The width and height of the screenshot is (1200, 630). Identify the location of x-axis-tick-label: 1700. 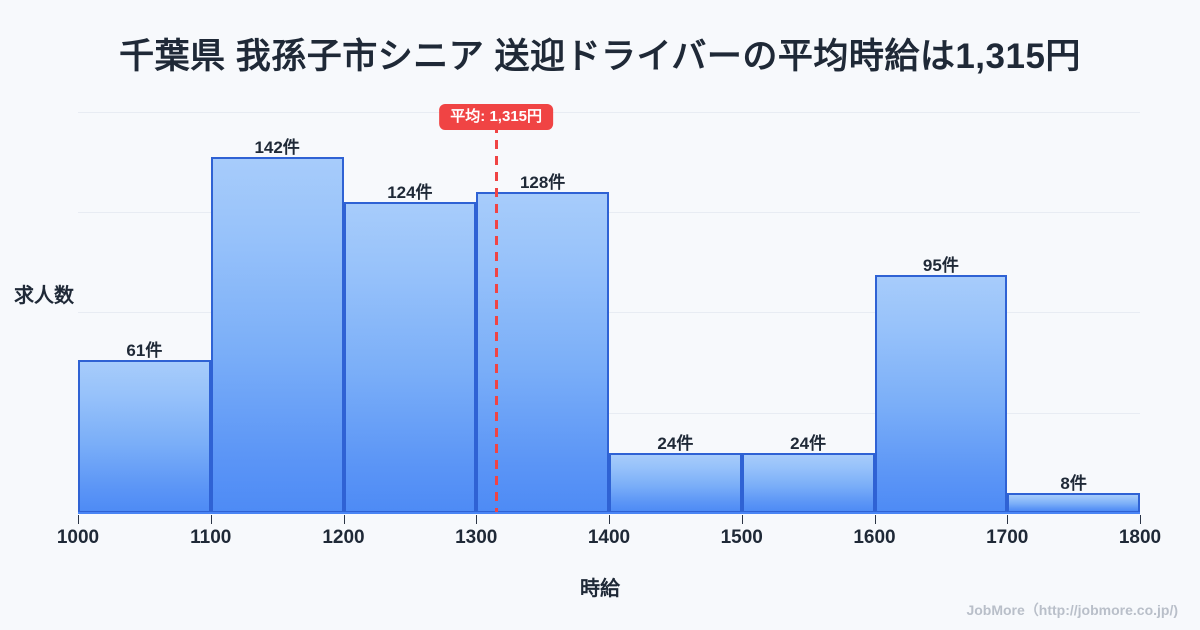
(1007, 537).